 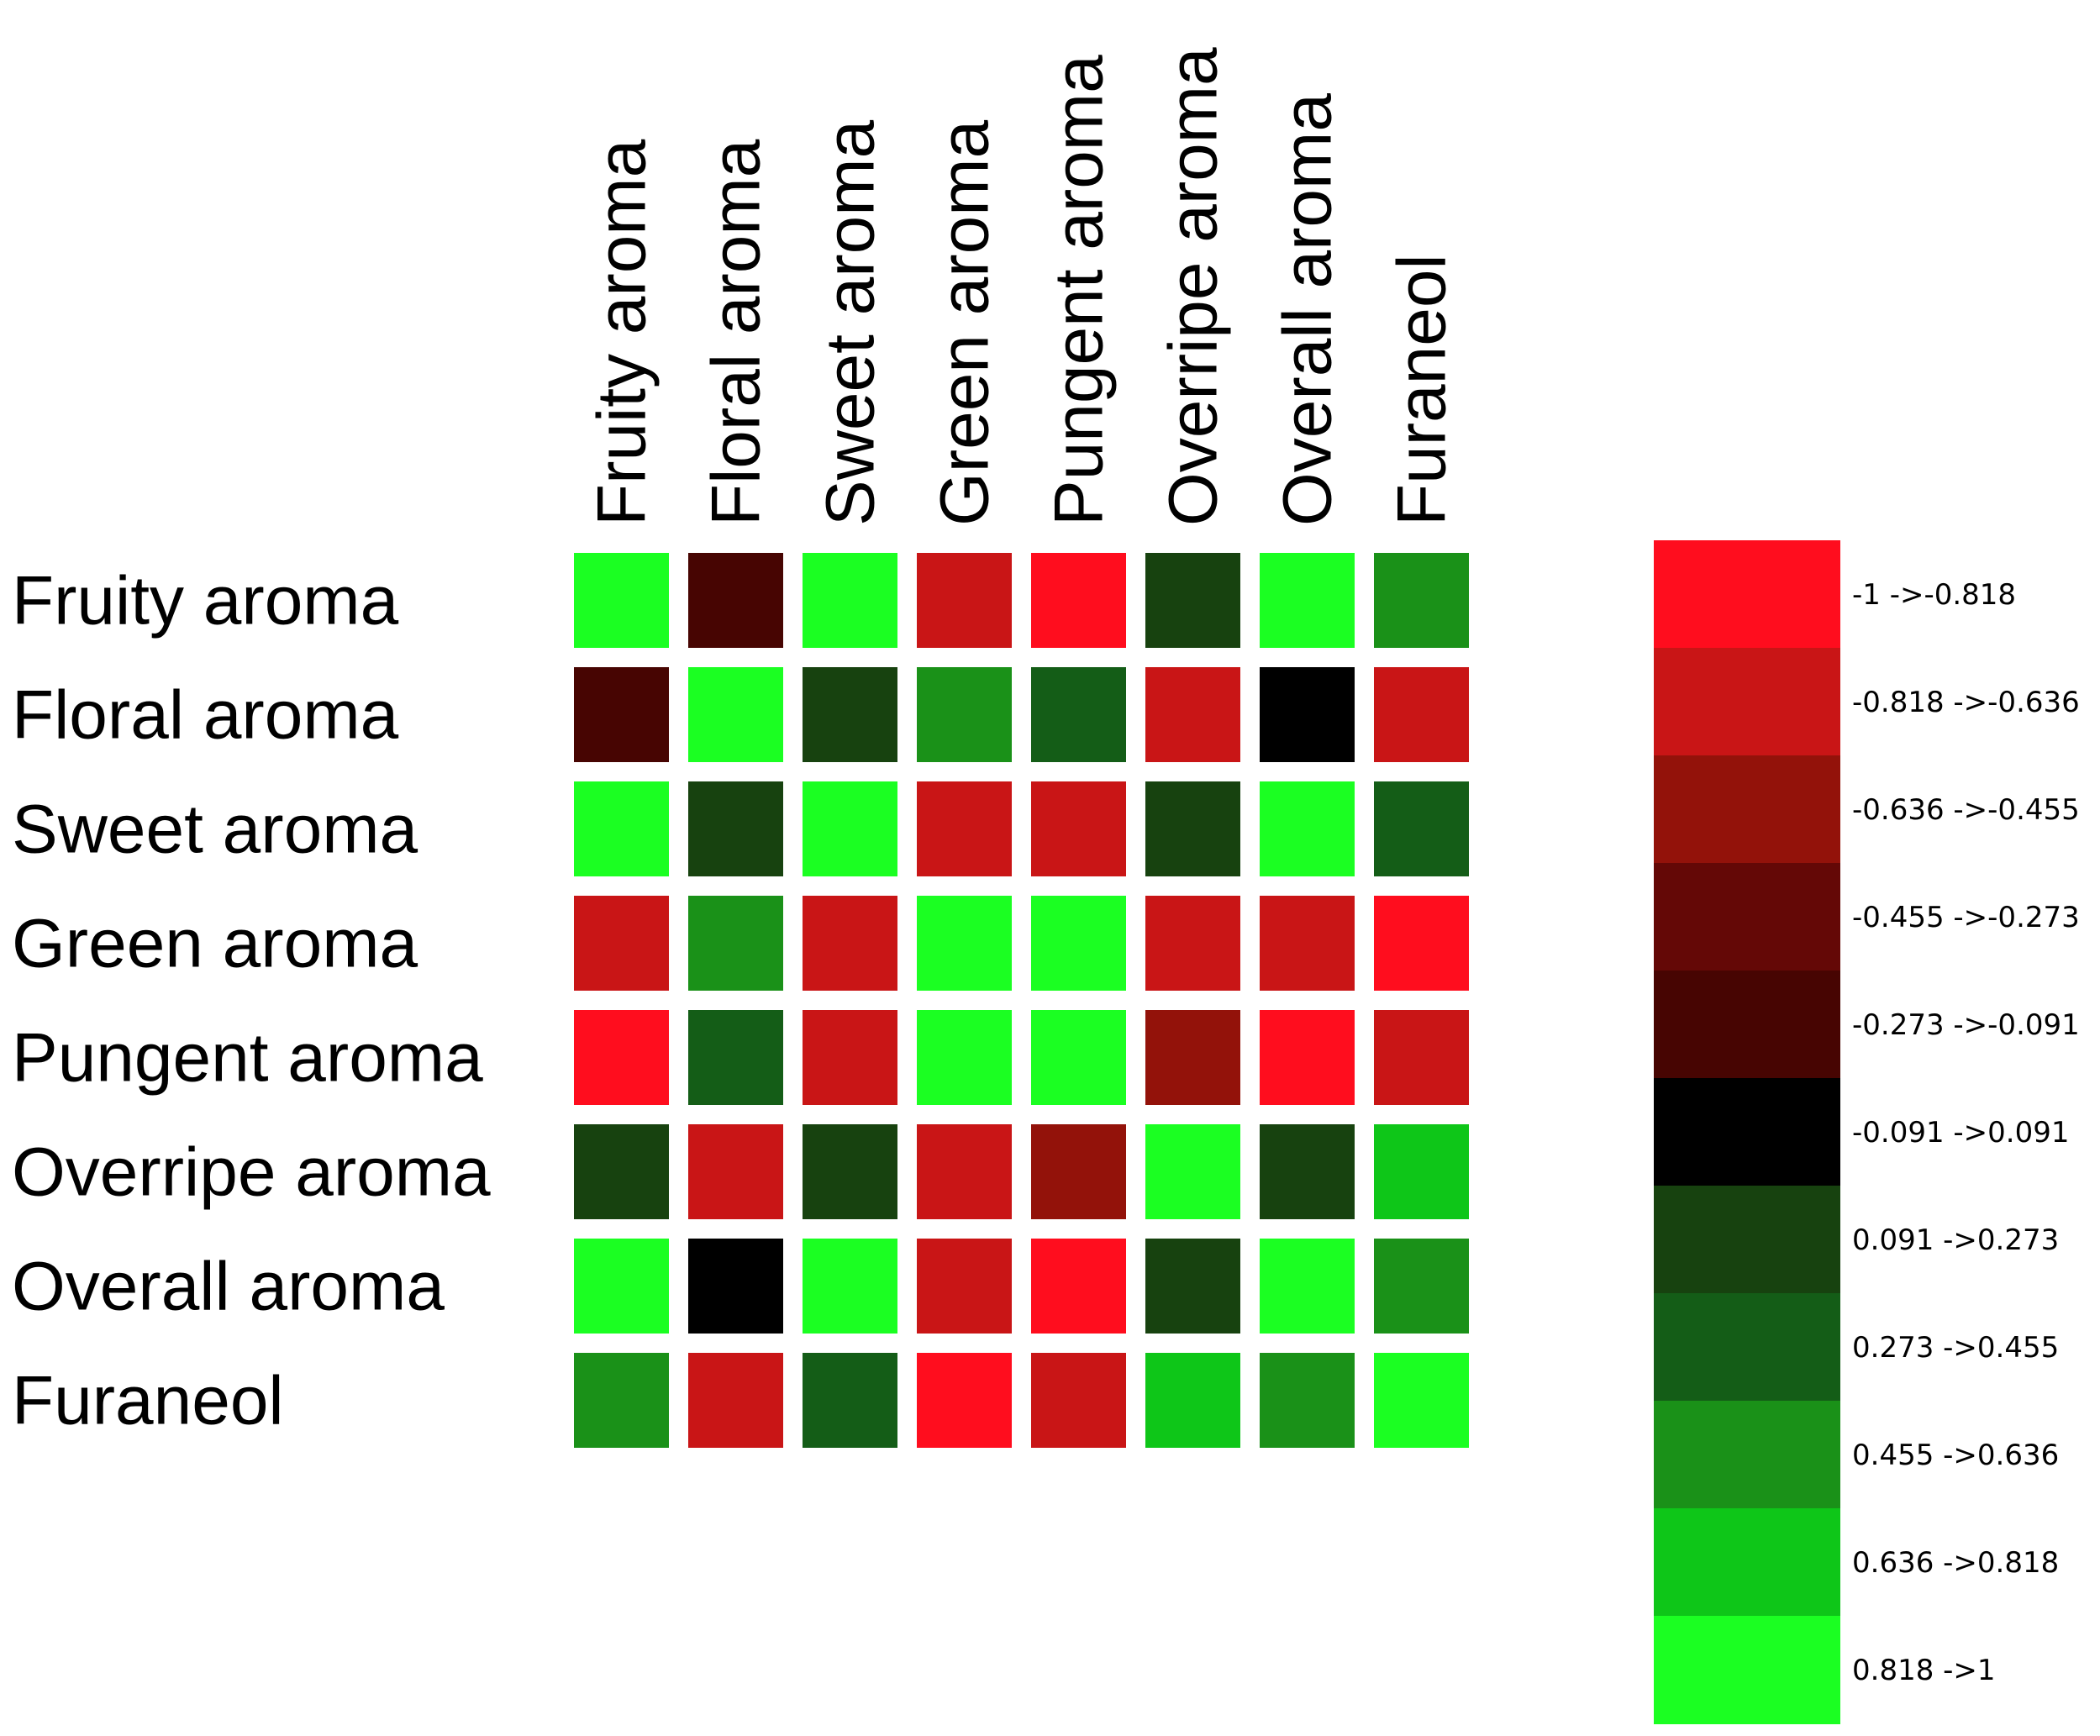 What do you see at coordinates (205, 601) in the screenshot?
I see `row-label-fruity-aroma: Fruity aroma` at bounding box center [205, 601].